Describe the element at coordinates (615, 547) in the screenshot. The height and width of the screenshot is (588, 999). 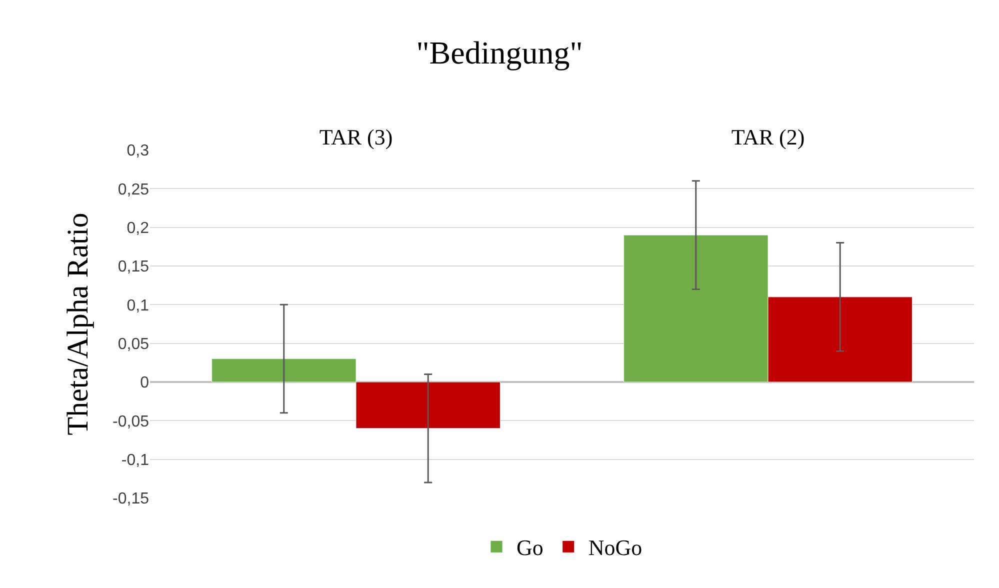
I see `legend-label: NoGo` at that location.